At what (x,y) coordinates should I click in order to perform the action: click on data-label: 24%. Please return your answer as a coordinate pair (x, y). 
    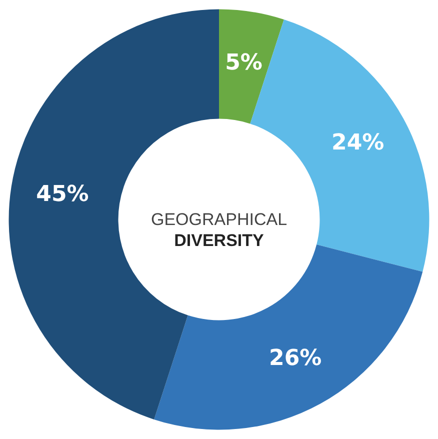
    Looking at the image, I should click on (358, 143).